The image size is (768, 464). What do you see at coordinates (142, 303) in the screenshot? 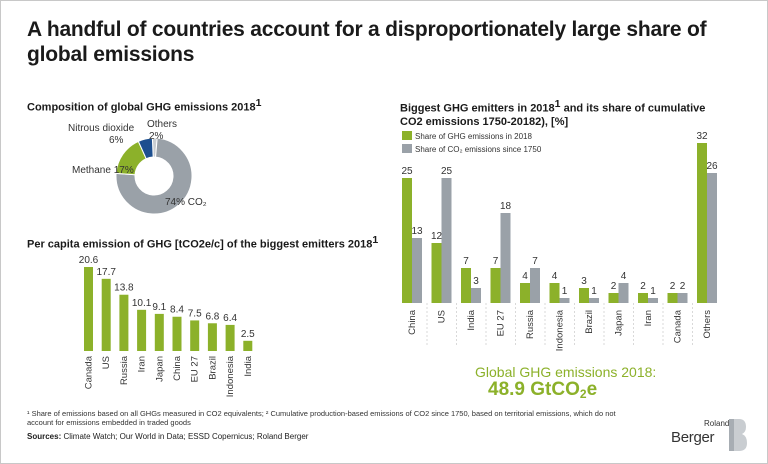
I see `per-capita-value-4: 10.1` at bounding box center [142, 303].